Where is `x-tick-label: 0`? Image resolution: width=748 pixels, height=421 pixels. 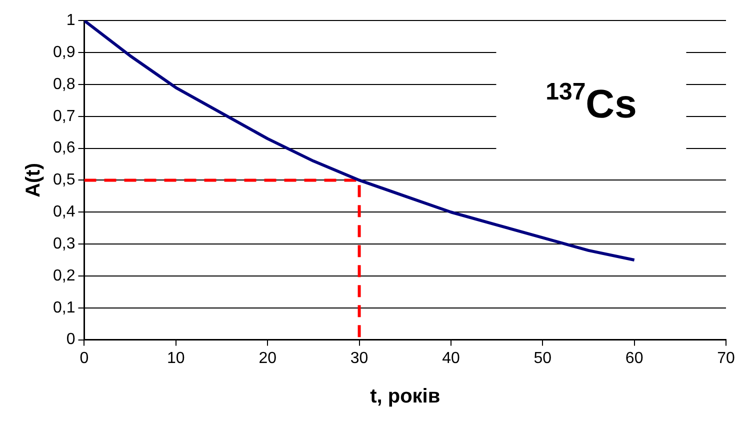 x-tick-label: 0 is located at coordinates (84, 358).